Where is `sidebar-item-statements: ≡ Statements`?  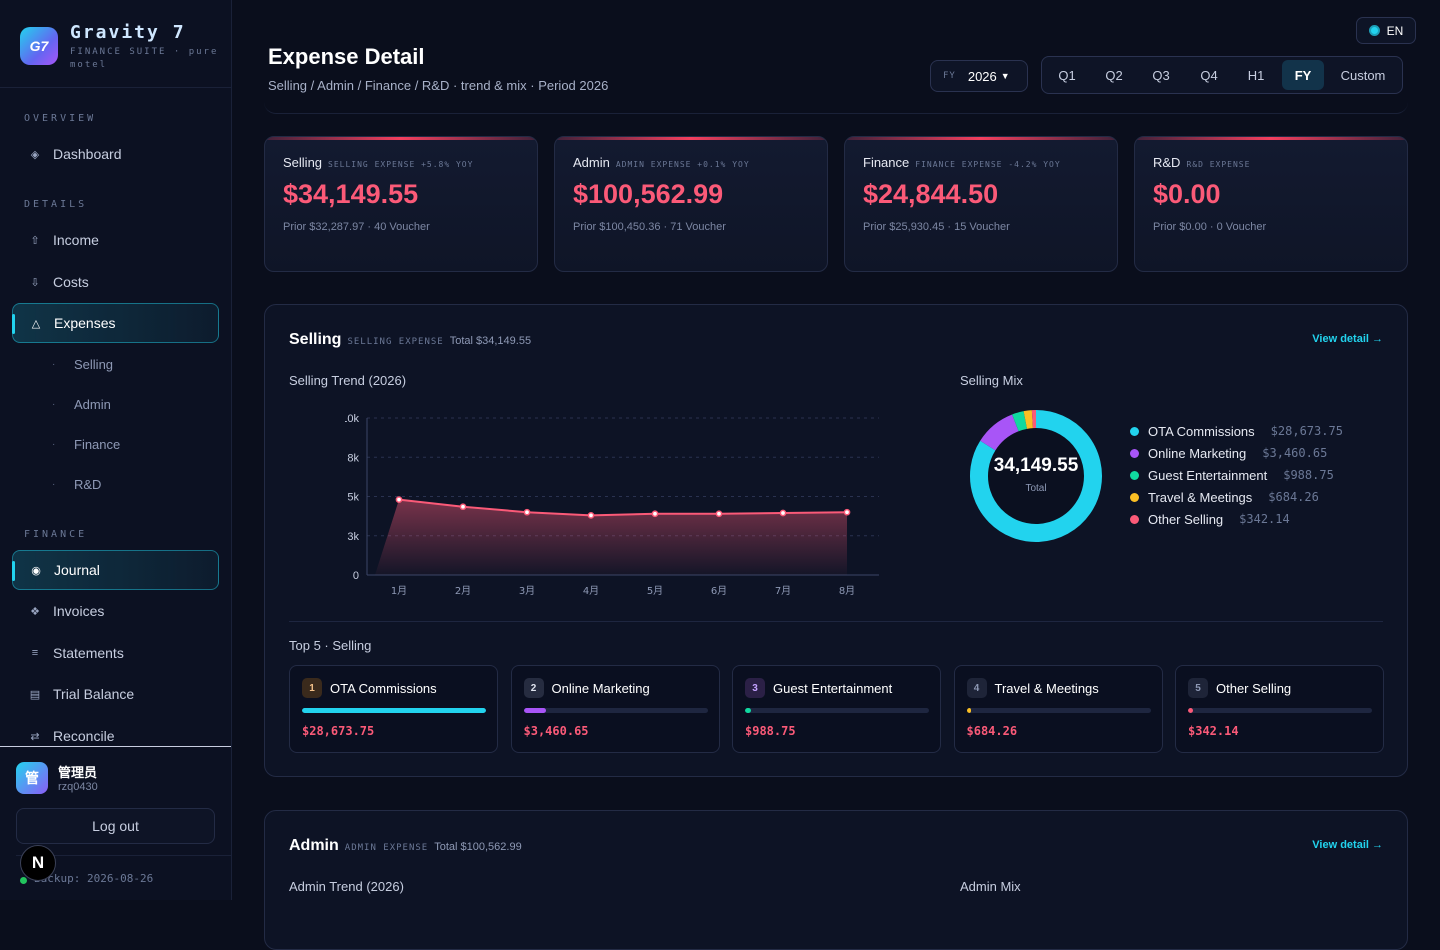 sidebar-item-statements: ≡ Statements is located at coordinates (115, 653).